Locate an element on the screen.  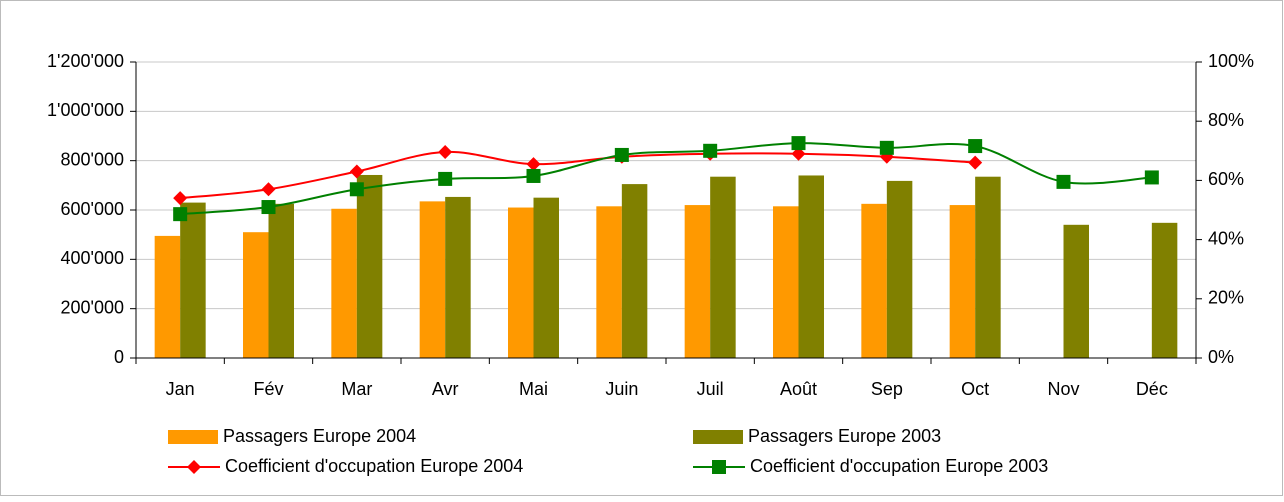
x-tick-label: Nov is located at coordinates (1063, 389).